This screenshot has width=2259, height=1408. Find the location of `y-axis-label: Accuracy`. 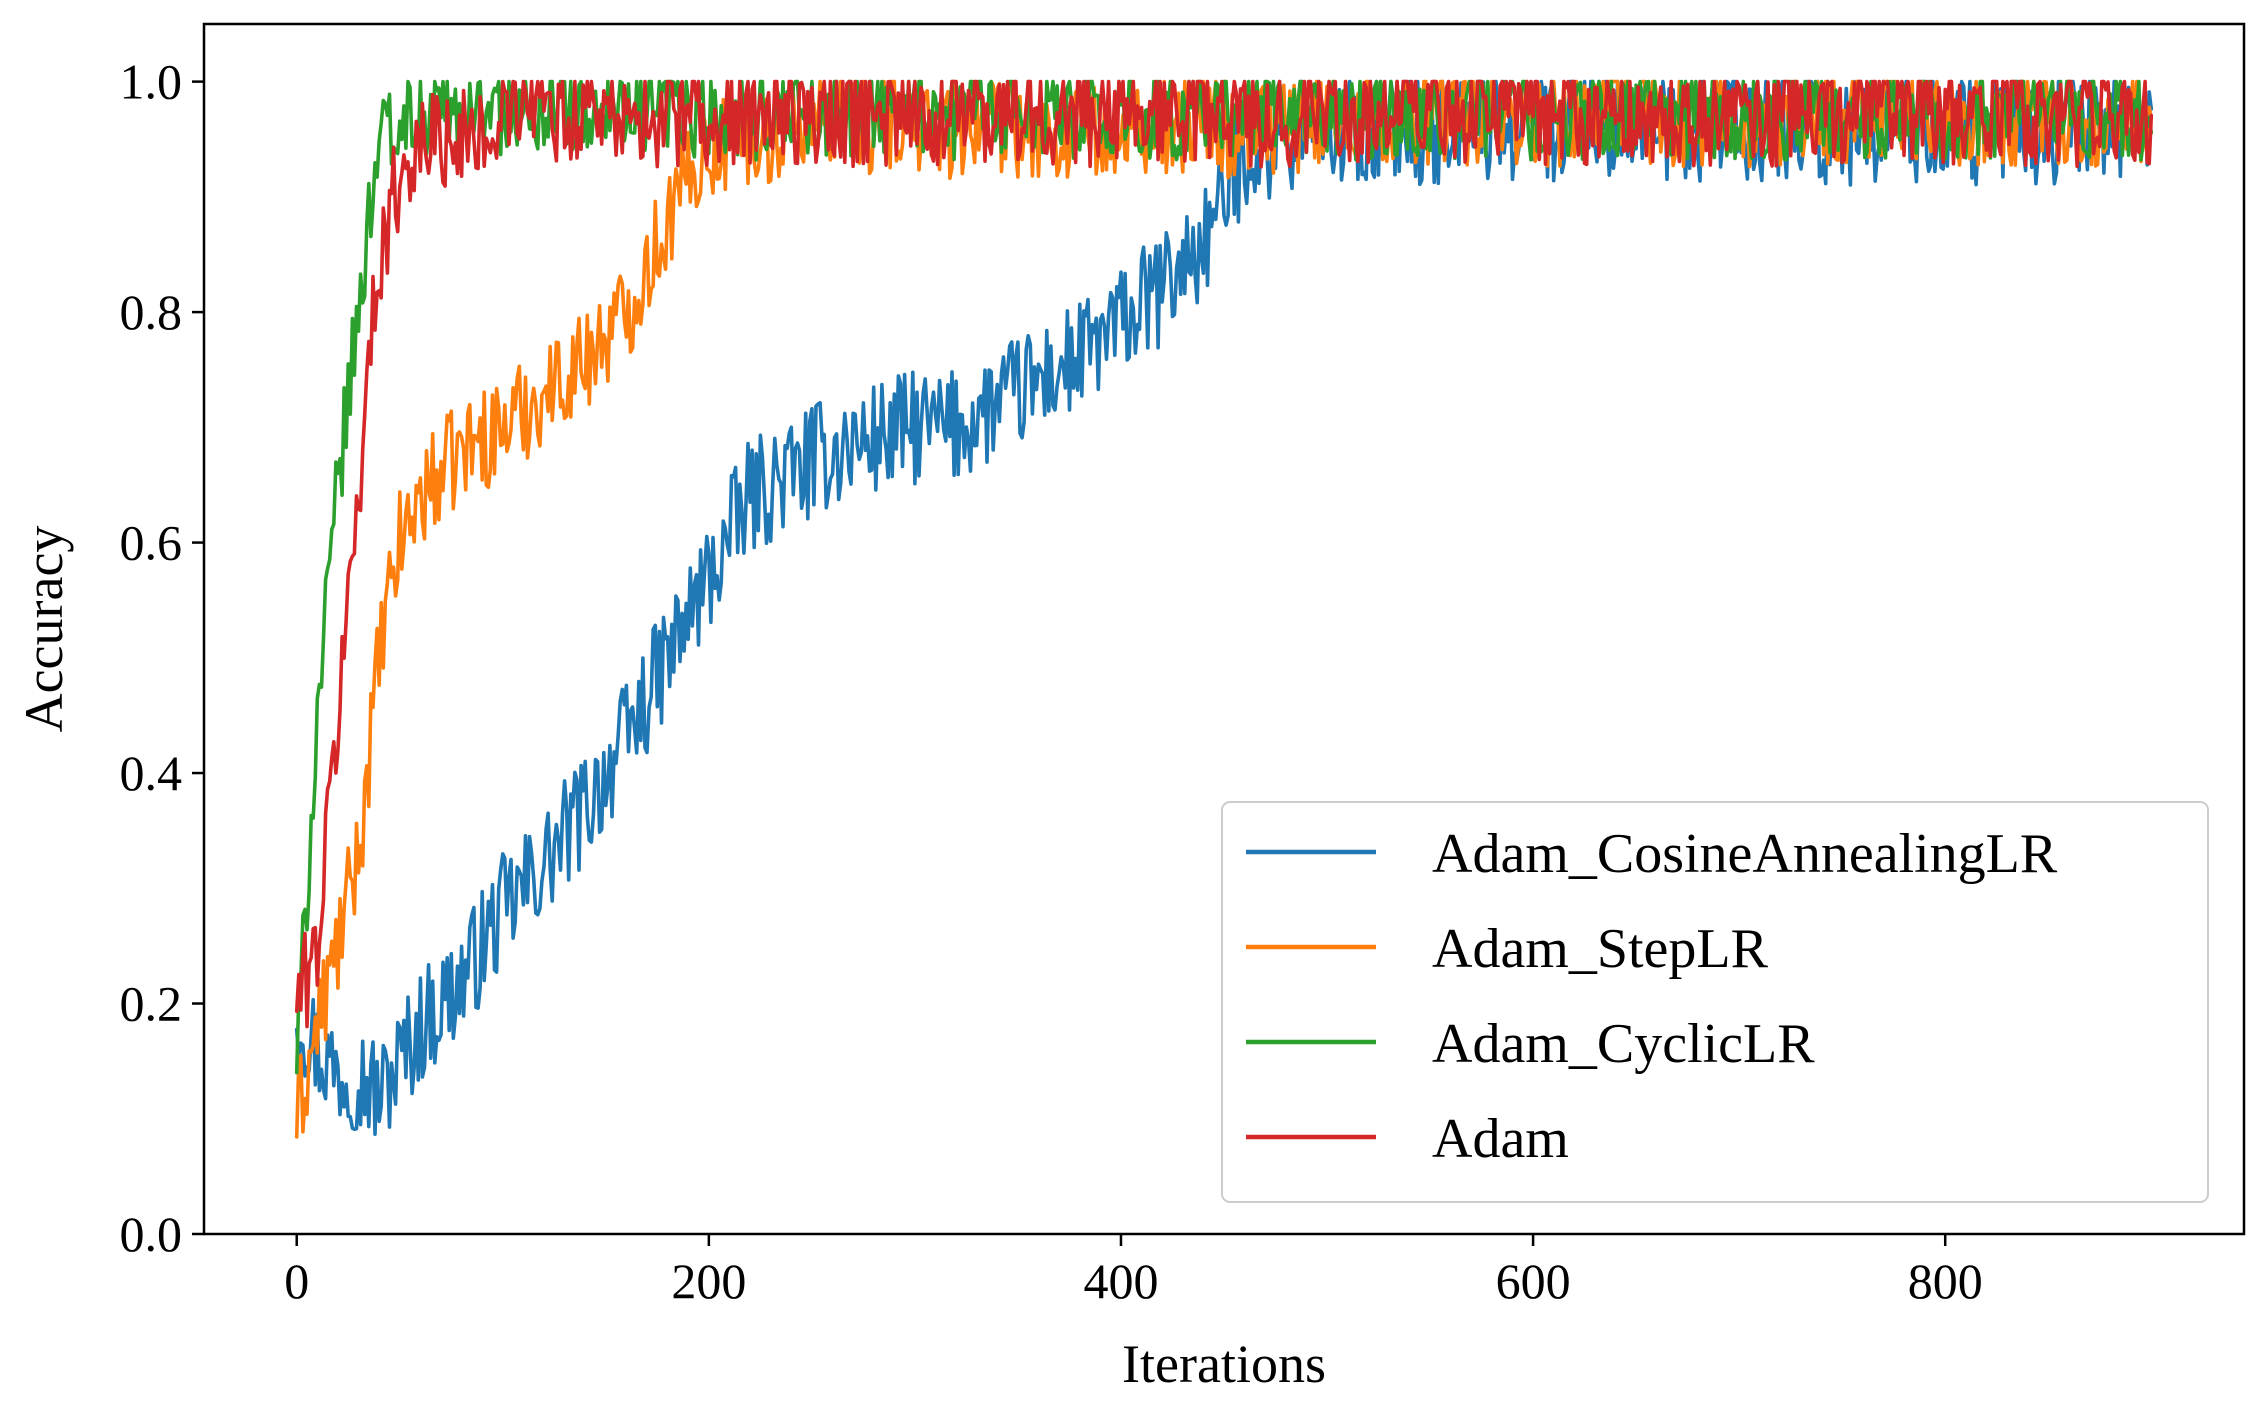

y-axis-label: Accuracy is located at coordinates (44, 629).